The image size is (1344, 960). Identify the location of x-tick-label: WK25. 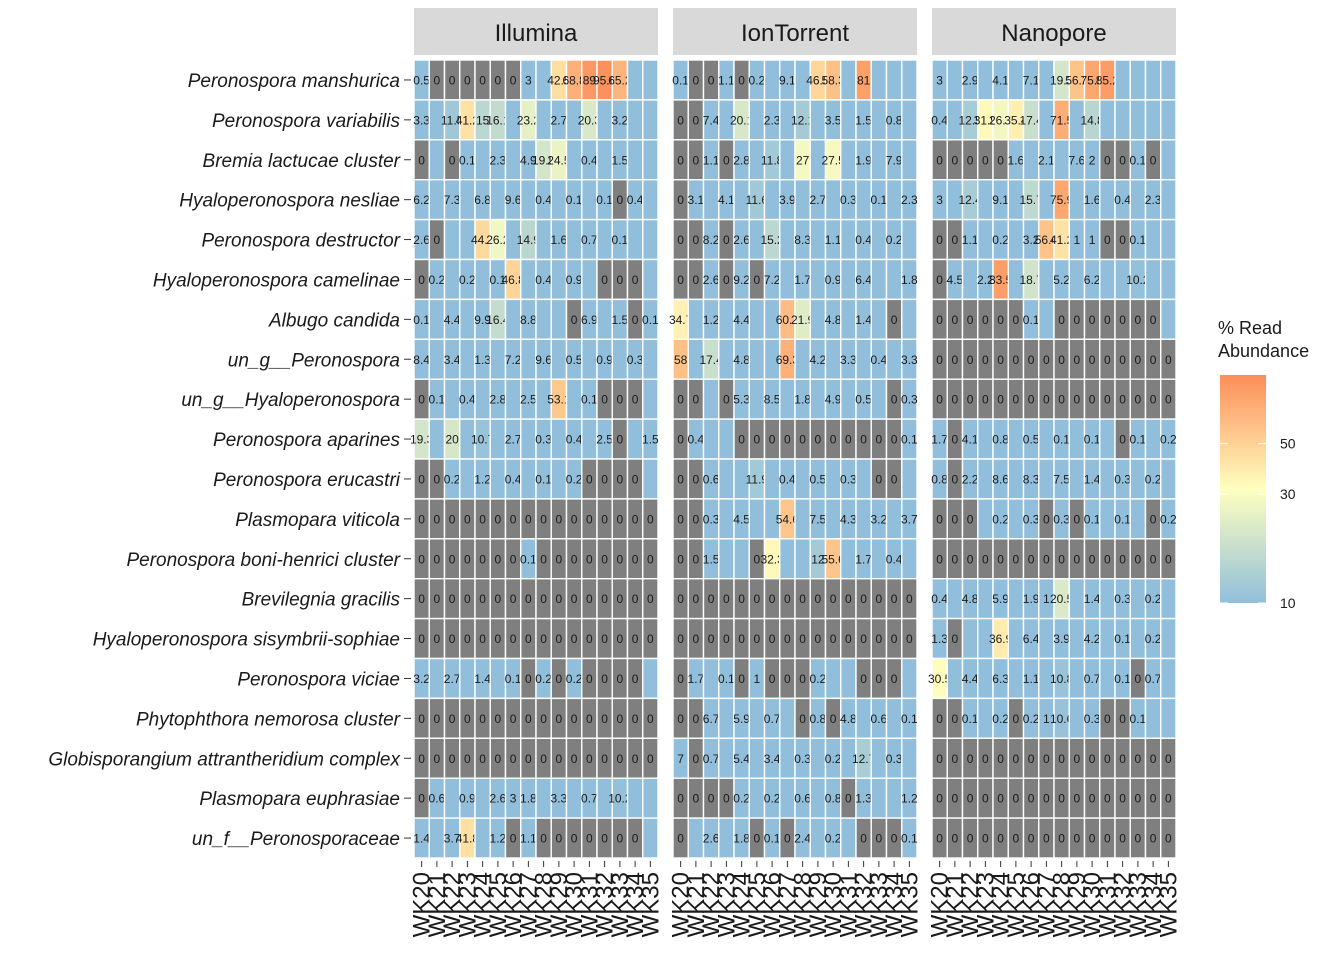
(498, 904).